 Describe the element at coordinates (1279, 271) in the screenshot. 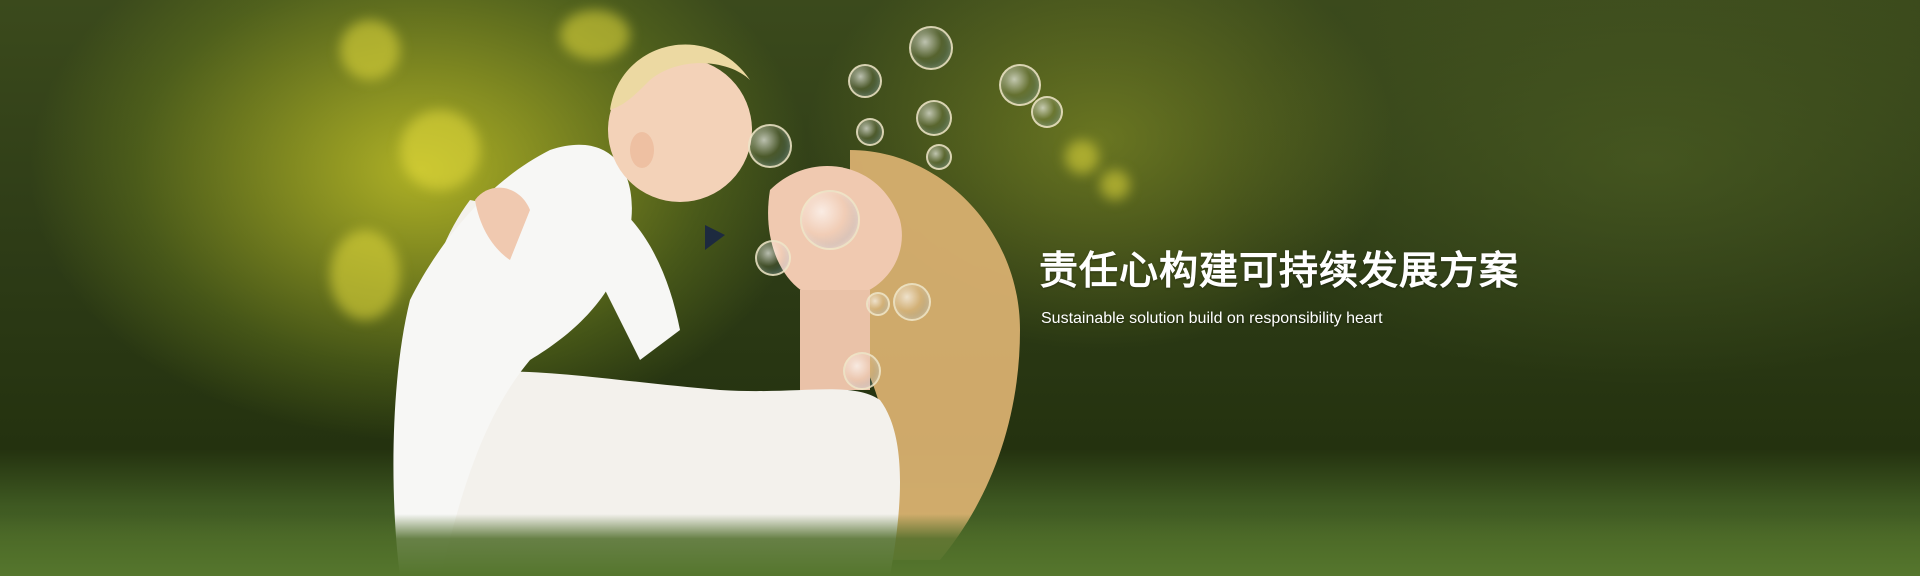

I see `banner-headline: 责任心构建可持续发展方案` at that location.